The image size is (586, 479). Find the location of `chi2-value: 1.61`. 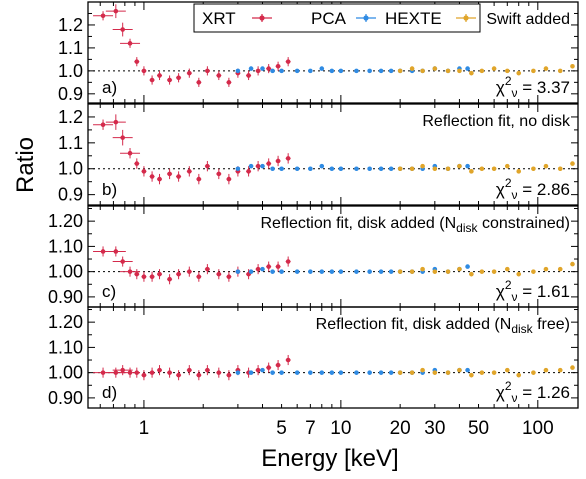

chi2-value: 1.61 is located at coordinates (553, 291).